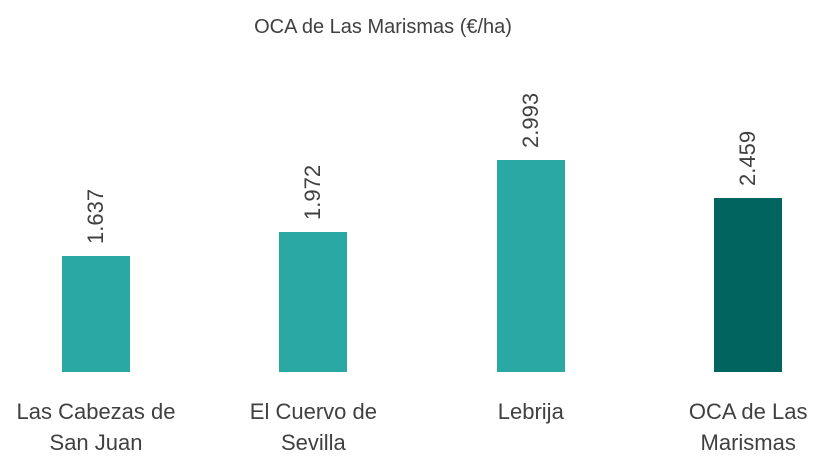  Describe the element at coordinates (383, 27) in the screenshot. I see `chart-title: OCA de Las Marismas (€/ha)` at that location.